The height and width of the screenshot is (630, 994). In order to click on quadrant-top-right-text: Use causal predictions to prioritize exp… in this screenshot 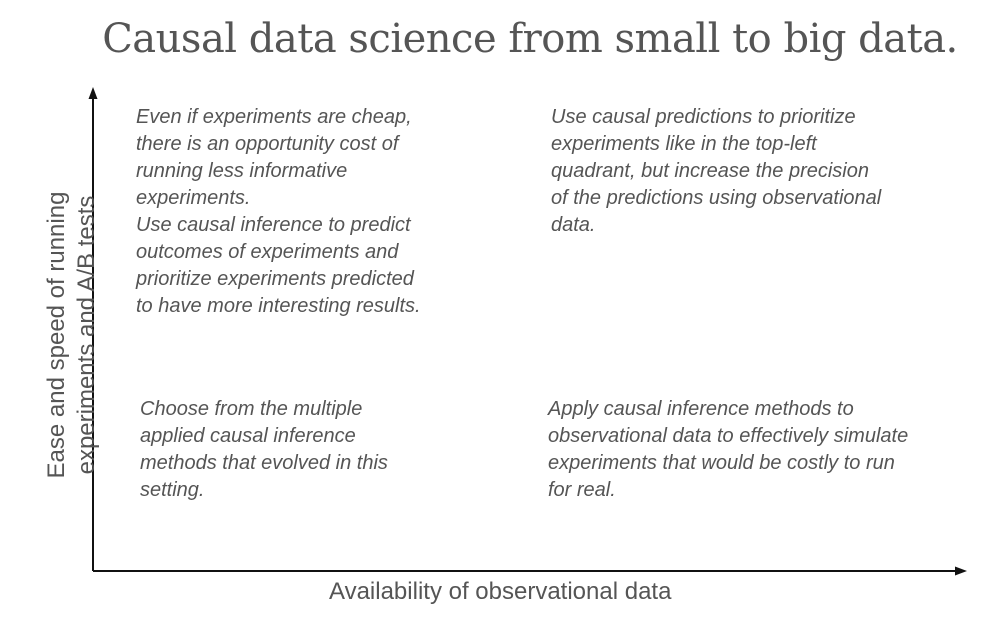, I will do `click(716, 171)`.